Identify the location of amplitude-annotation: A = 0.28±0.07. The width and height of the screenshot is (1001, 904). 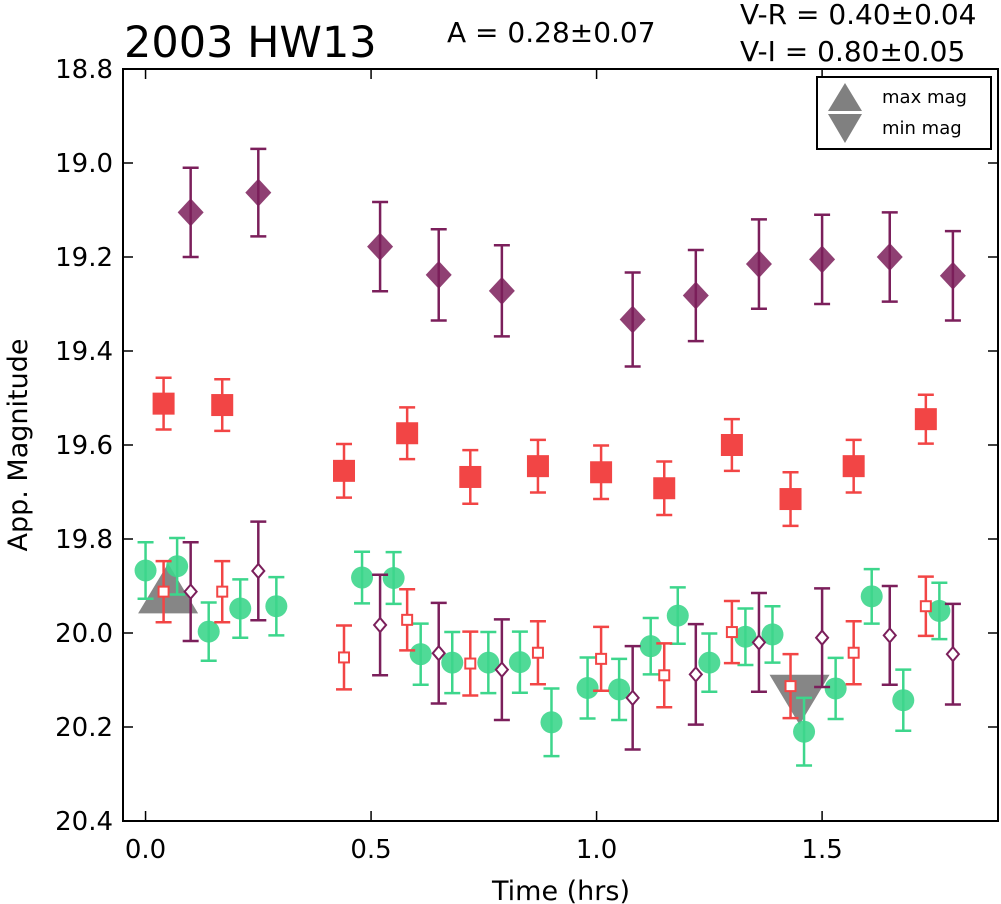
(551, 32).